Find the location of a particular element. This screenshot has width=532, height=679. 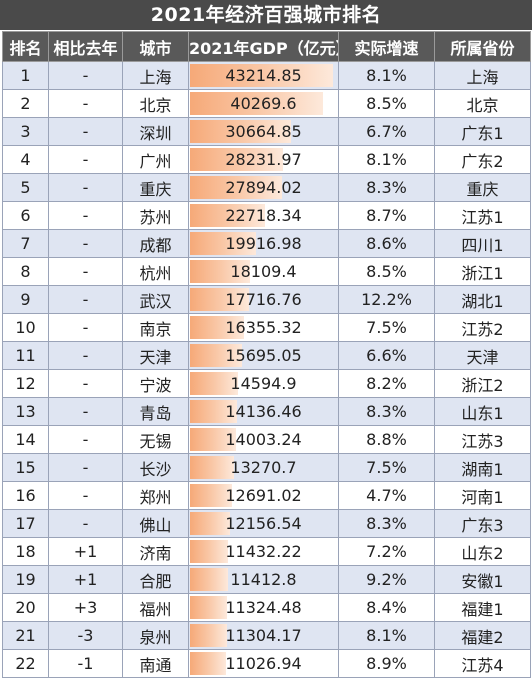

city-cell: 济南 is located at coordinates (155, 551).